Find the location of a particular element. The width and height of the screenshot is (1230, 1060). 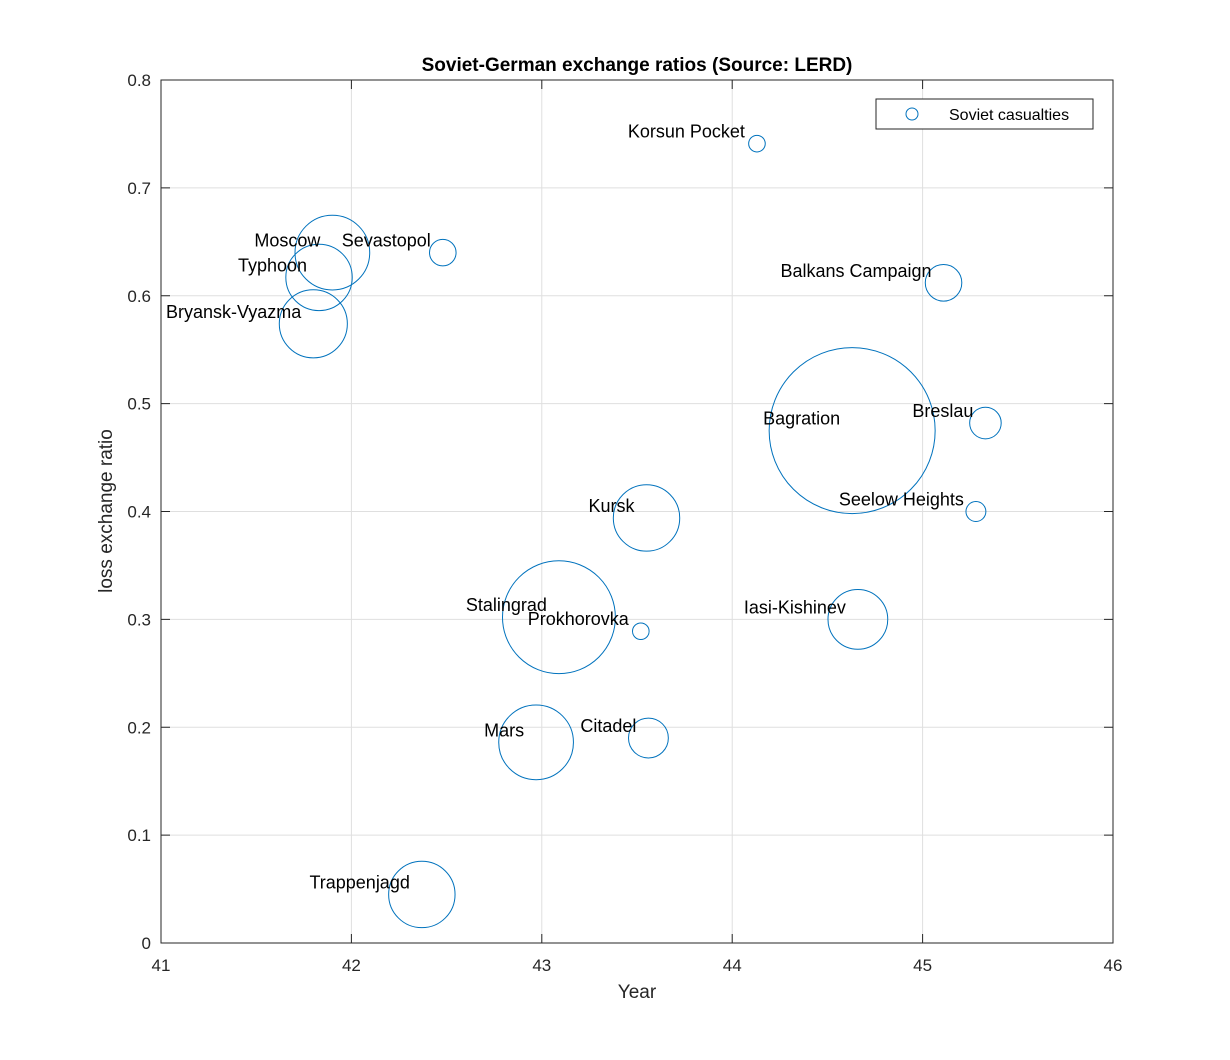

bubble-sevastopol is located at coordinates (443, 252).